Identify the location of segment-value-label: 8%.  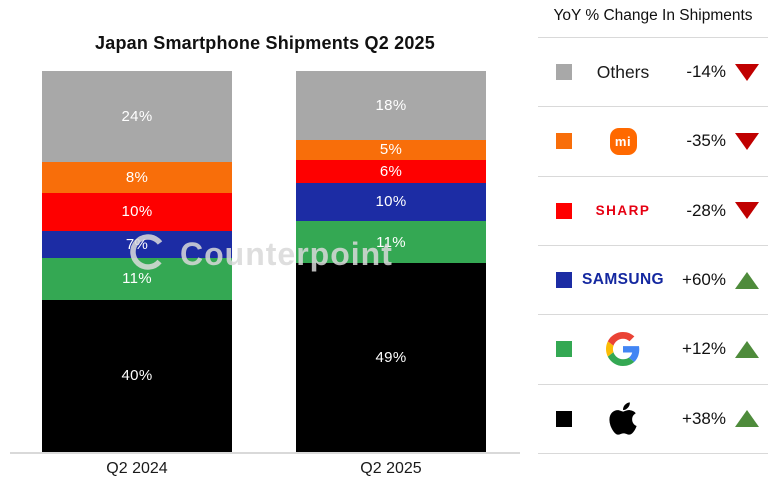
(137, 178).